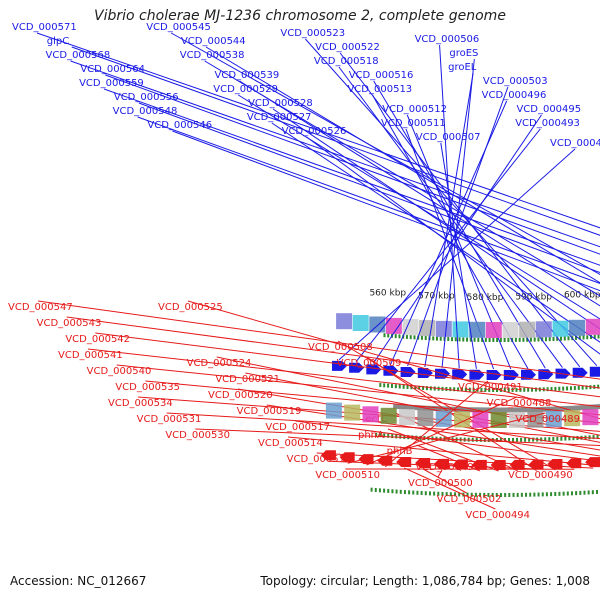 This screenshot has width=600, height=600. I want to click on forward-gene-label: VCD_000556, so click(146, 97).